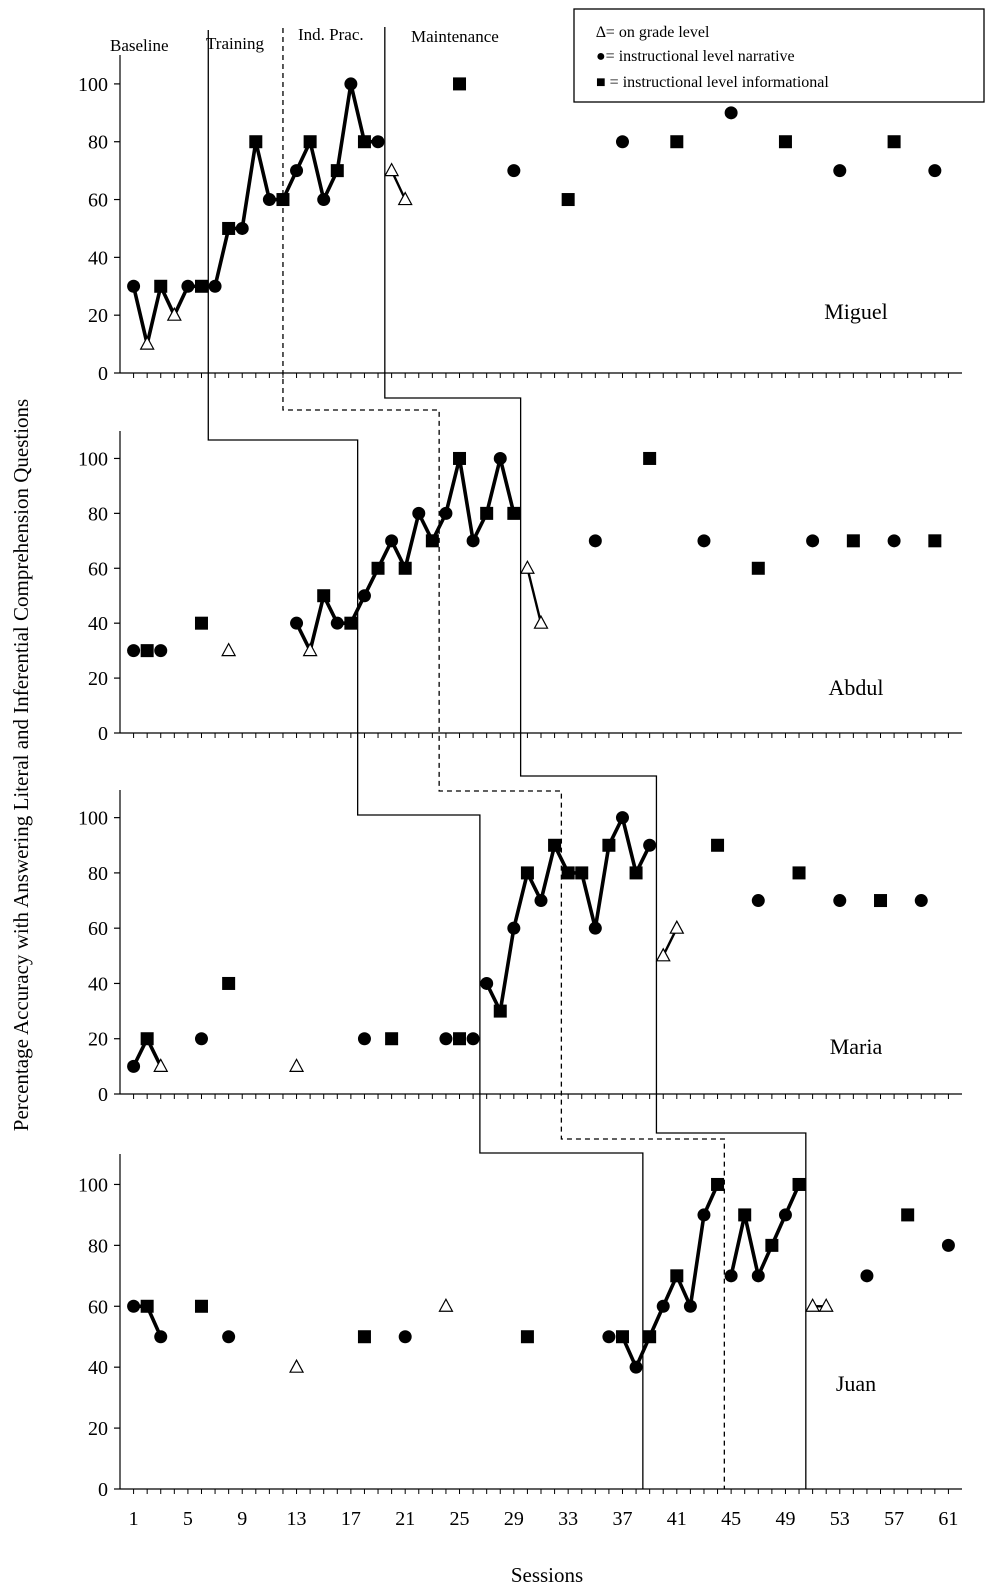 This screenshot has width=995, height=1587. What do you see at coordinates (856, 1046) in the screenshot?
I see `participant-name-maria: Maria` at bounding box center [856, 1046].